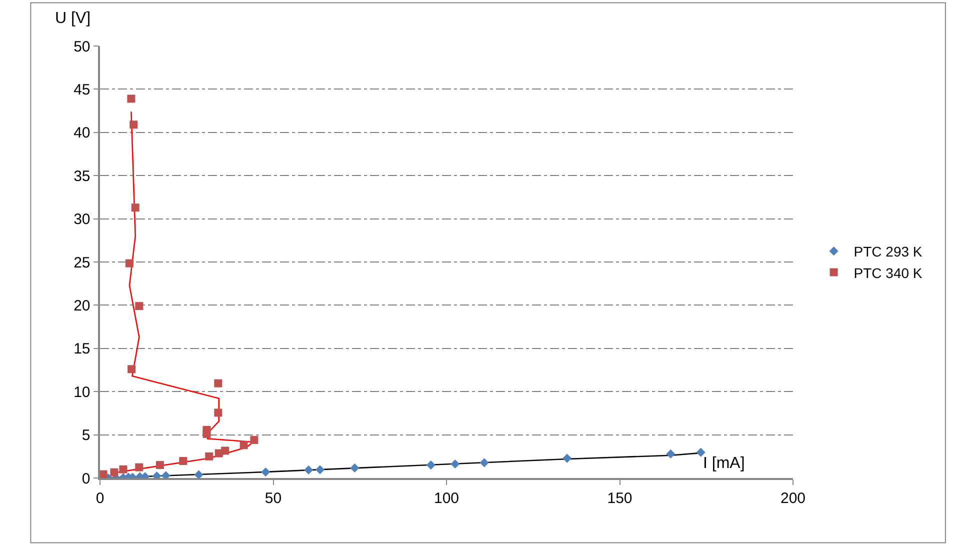 Image resolution: width=965 pixels, height=548 pixels. I want to click on y-tick-label: 10, so click(82, 392).